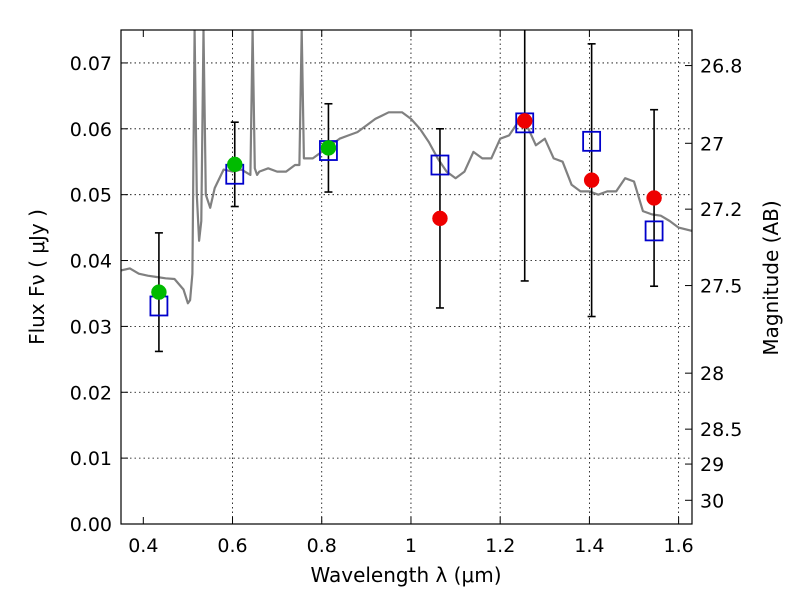 This screenshot has width=800, height=600. What do you see at coordinates (91, 130) in the screenshot?
I see `y-tick-label: 0.06` at bounding box center [91, 130].